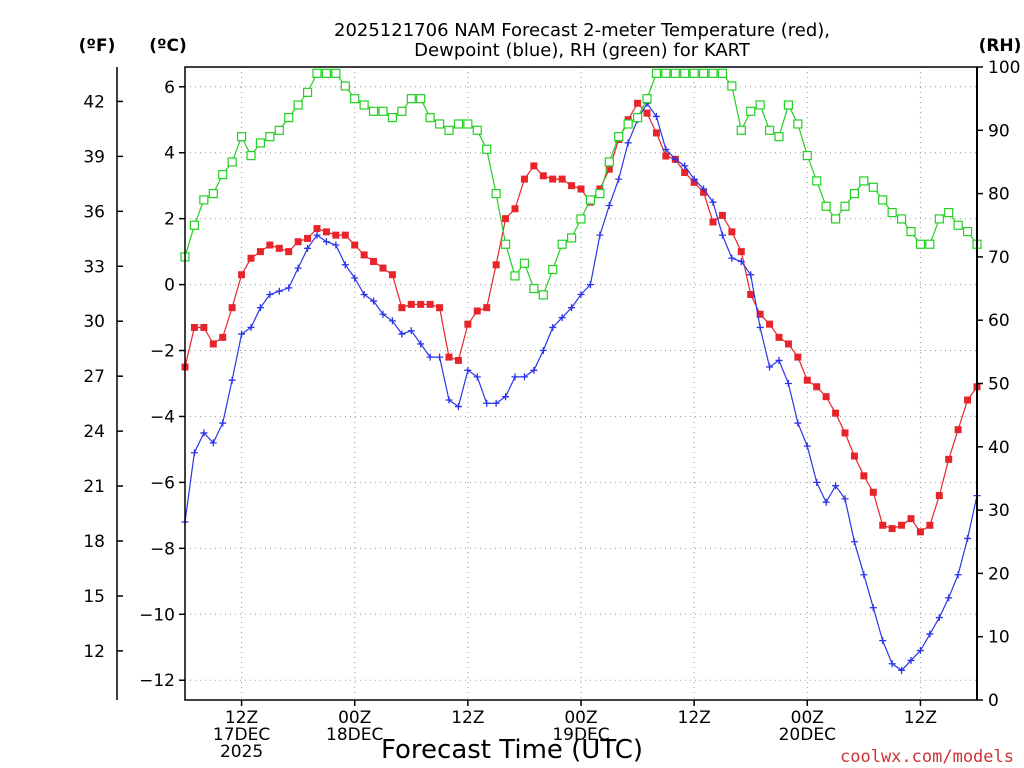 This screenshot has width=1024, height=768. What do you see at coordinates (1004, 68) in the screenshot?
I see `rh-tick-label: 100` at bounding box center [1004, 68].